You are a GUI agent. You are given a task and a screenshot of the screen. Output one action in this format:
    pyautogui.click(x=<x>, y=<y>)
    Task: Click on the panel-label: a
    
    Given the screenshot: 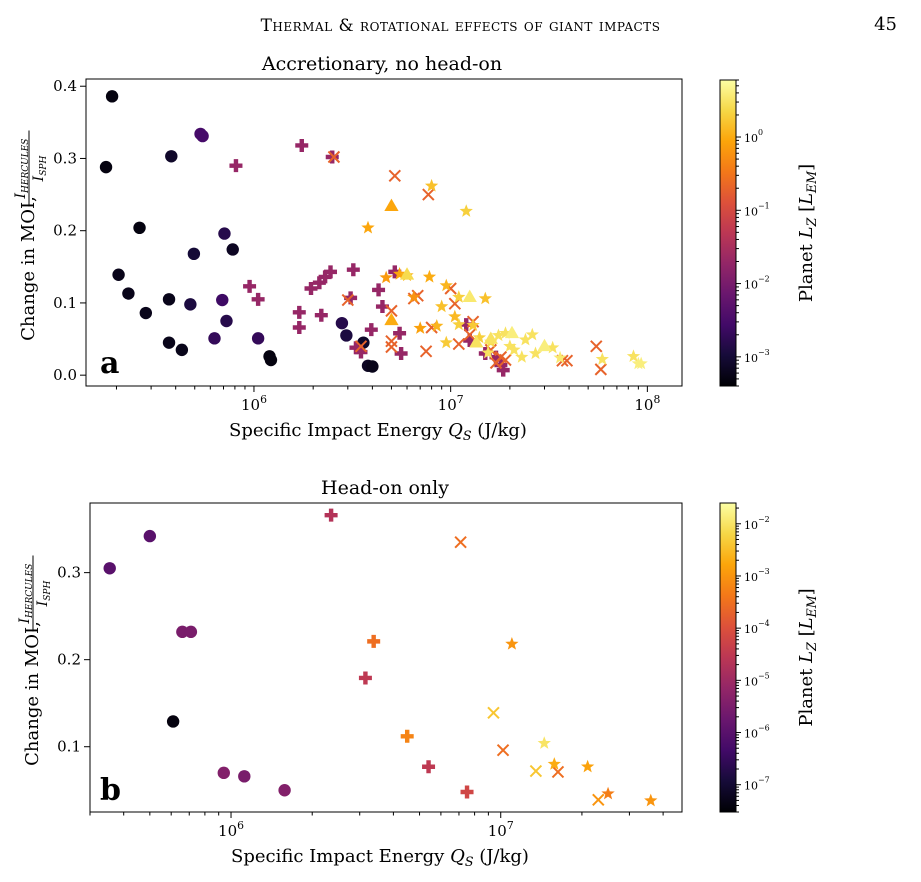 What is the action you would take?
    pyautogui.click(x=109, y=363)
    